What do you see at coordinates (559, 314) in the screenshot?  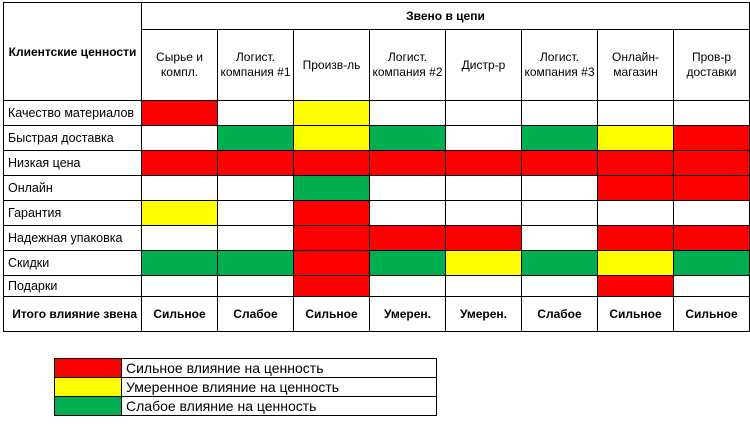 I see `total-value: Слабое` at bounding box center [559, 314].